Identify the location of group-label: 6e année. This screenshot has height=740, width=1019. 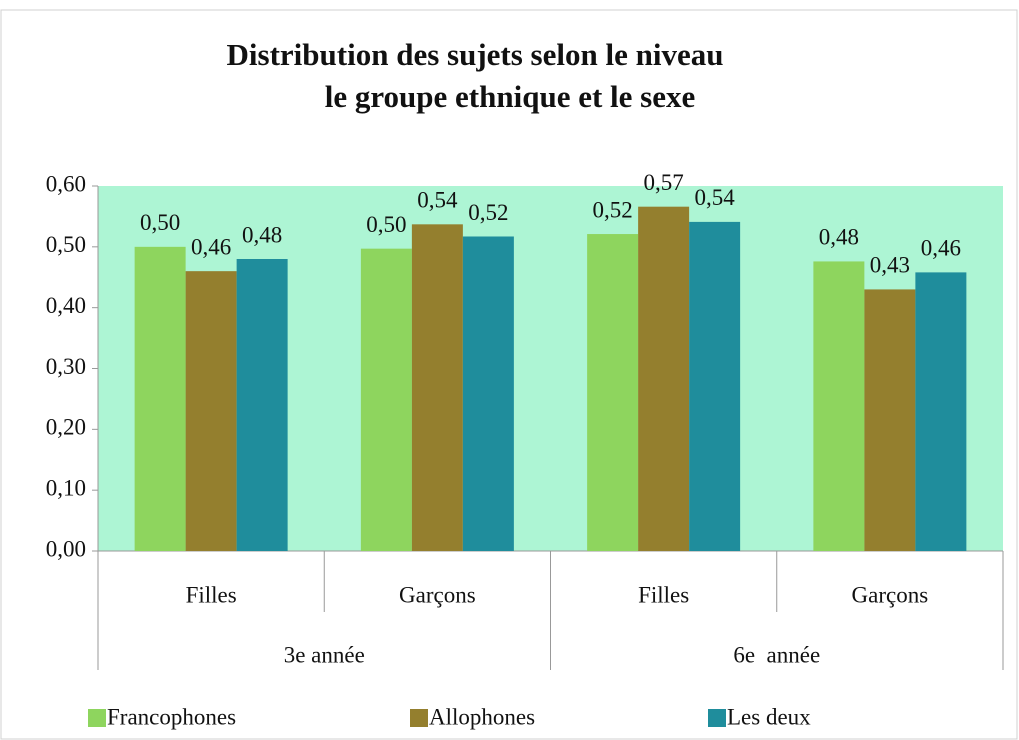
(776, 654).